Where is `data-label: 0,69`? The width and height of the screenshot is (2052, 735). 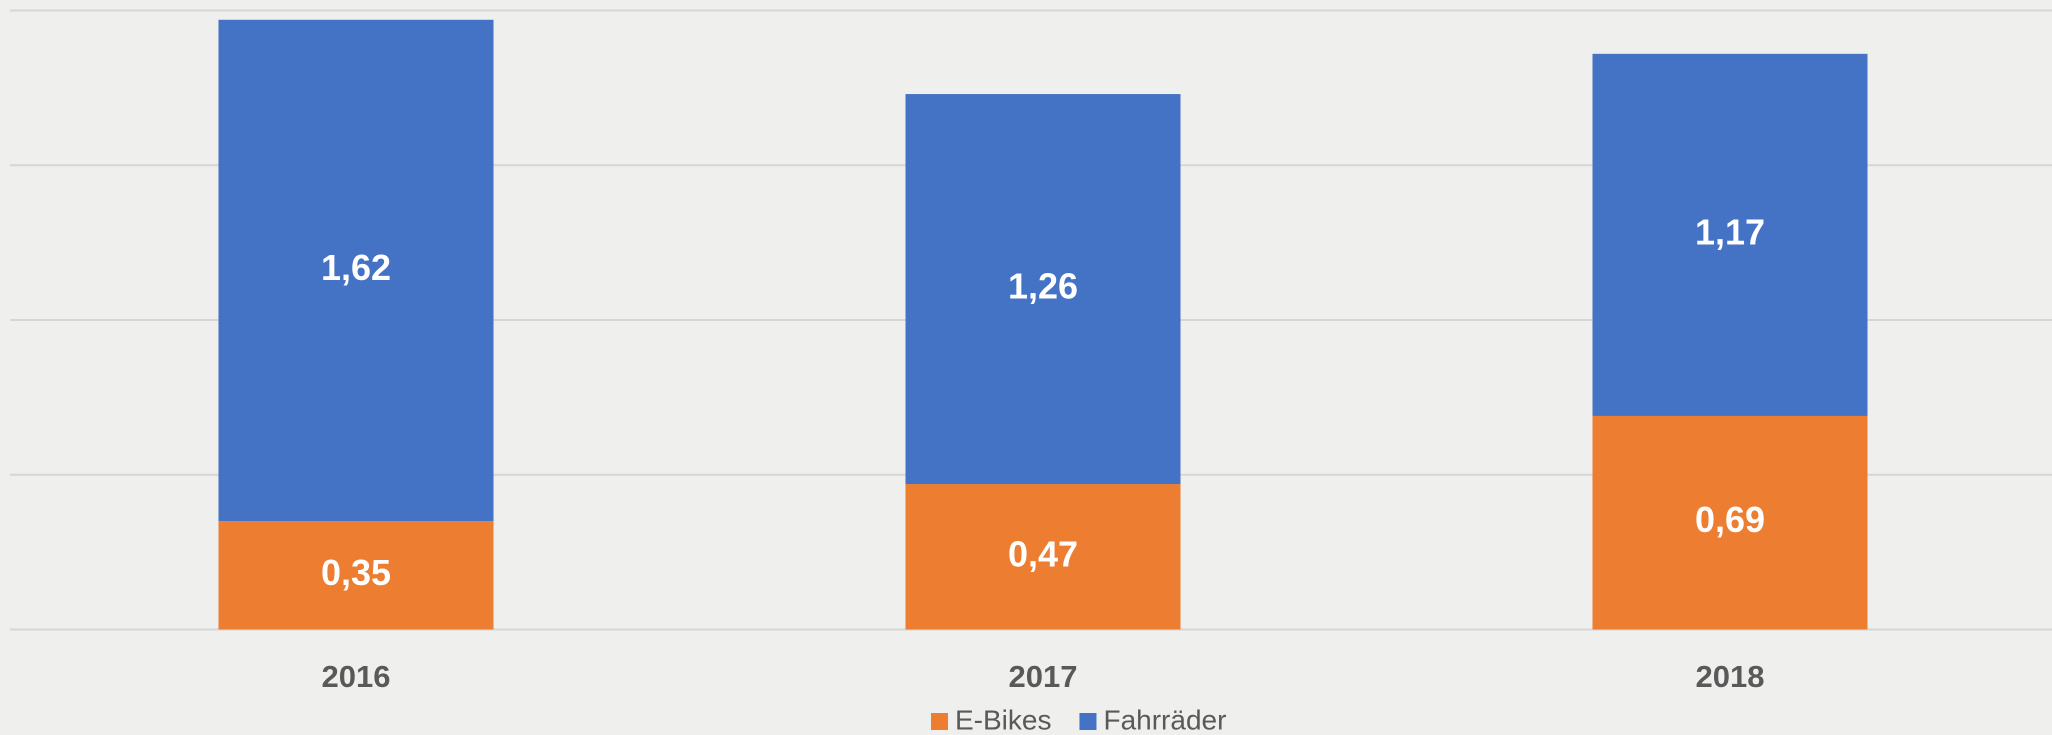
data-label: 0,69 is located at coordinates (1730, 519).